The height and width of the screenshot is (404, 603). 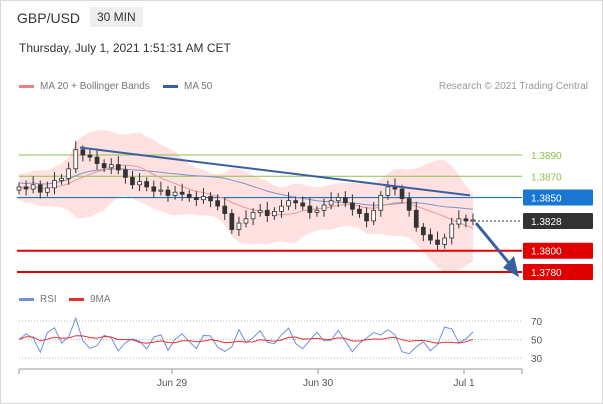 I want to click on legend-label: MA 20 + Bollinger Bands, so click(x=95, y=86).